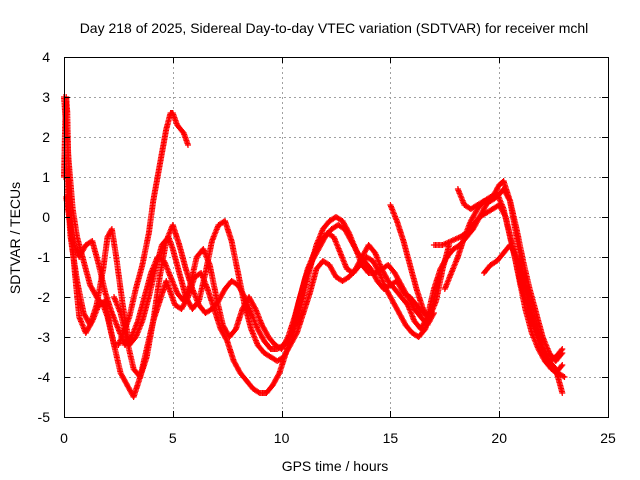 The image size is (640, 480). I want to click on x-tick-label: 5, so click(173, 438).